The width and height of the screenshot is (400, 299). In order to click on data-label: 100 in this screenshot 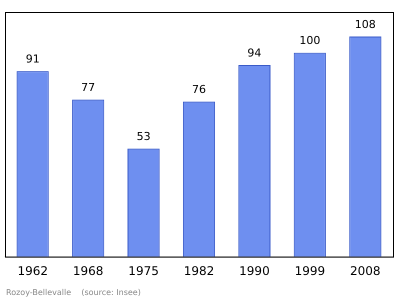, I will do `click(309, 41)`.